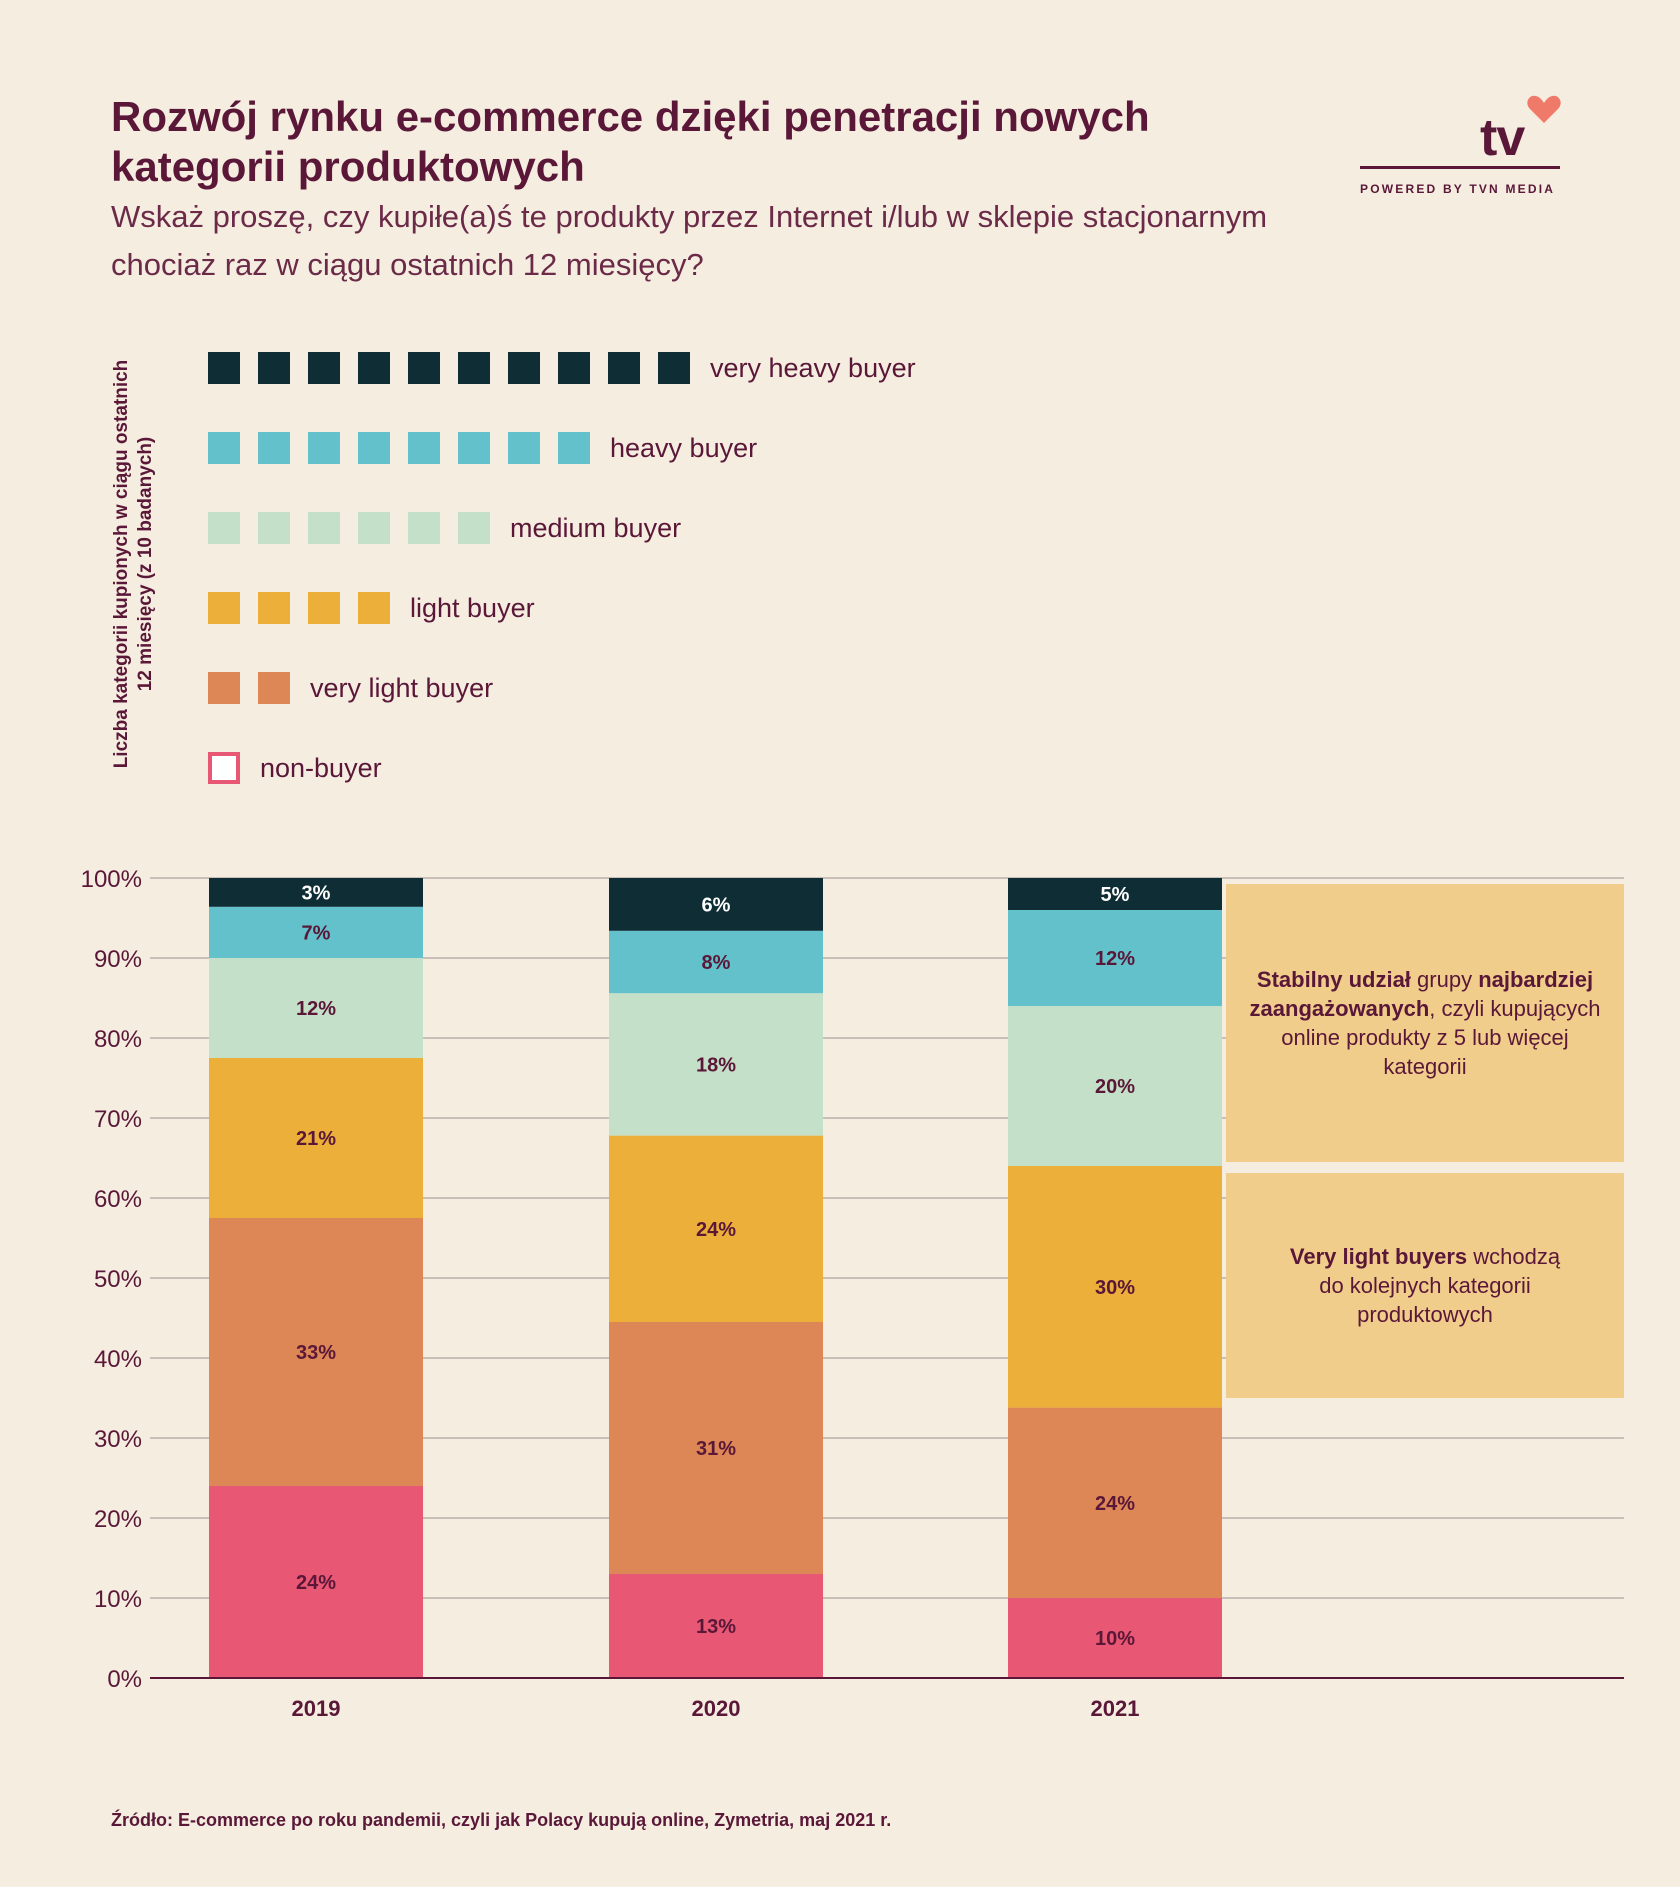  I want to click on bar-segment-medium-buyer-2020, so click(716, 1064).